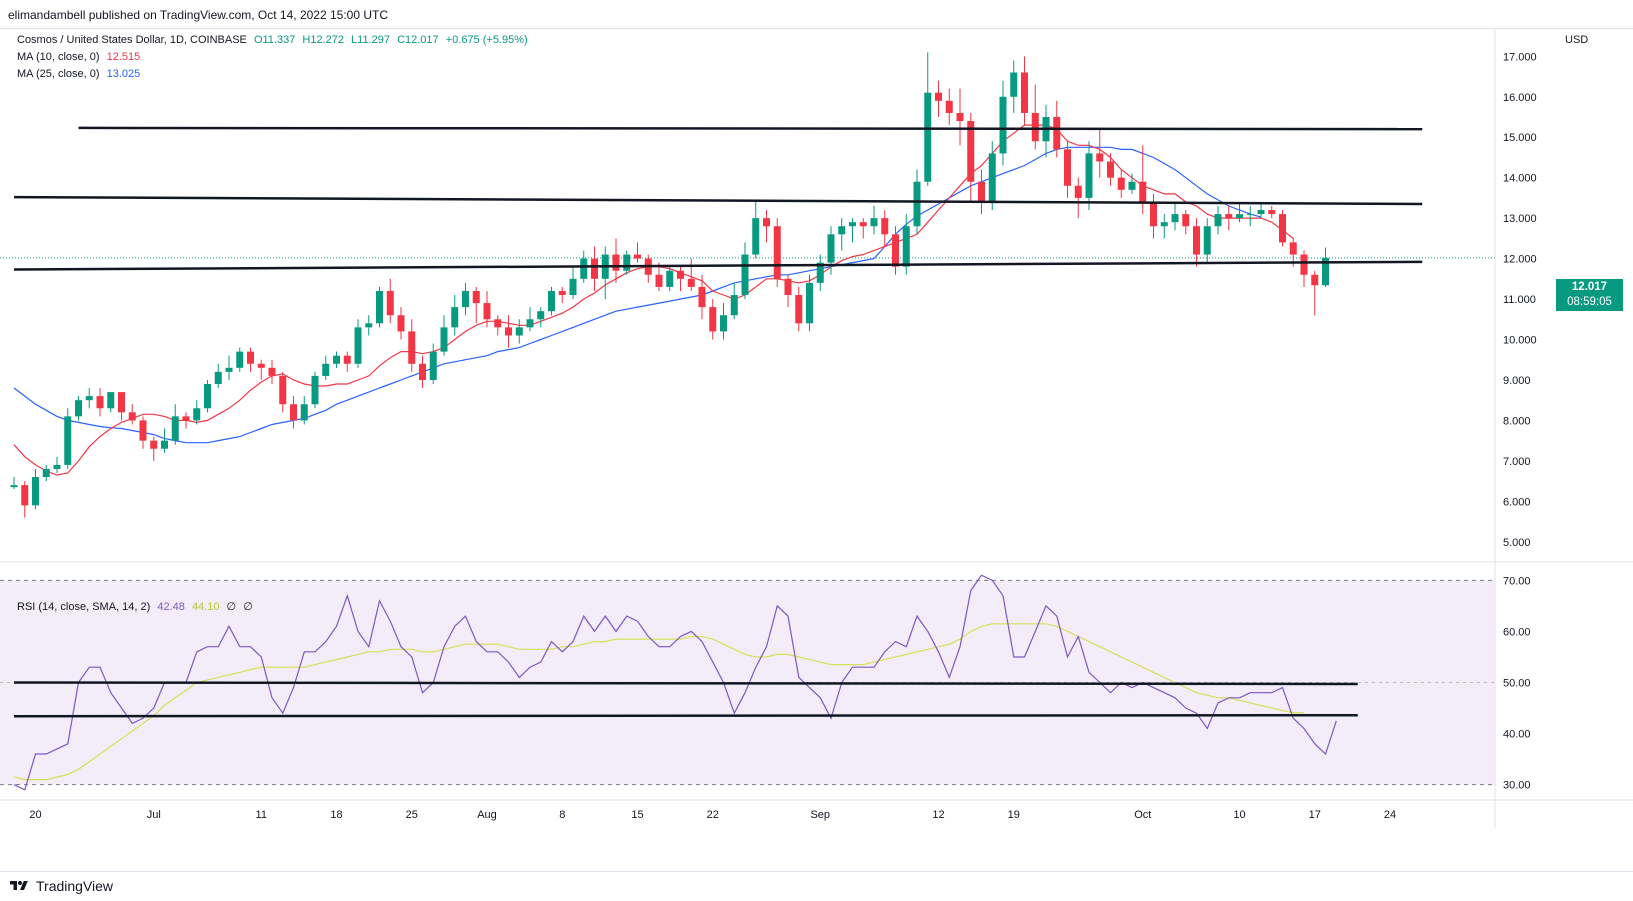 This screenshot has height=901, width=1633. I want to click on ma25-value: 13.025, so click(123, 74).